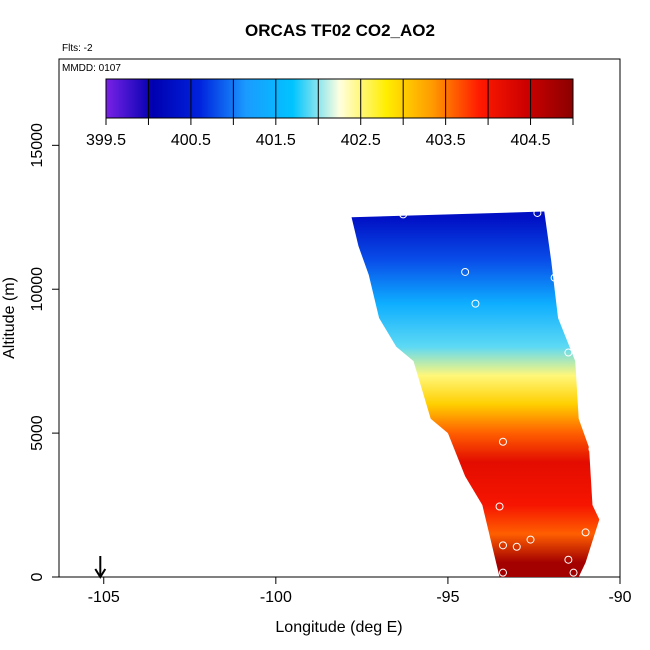  Describe the element at coordinates (360, 591) in the screenshot. I see `x-axis: -105 -100 -95 -90` at that location.